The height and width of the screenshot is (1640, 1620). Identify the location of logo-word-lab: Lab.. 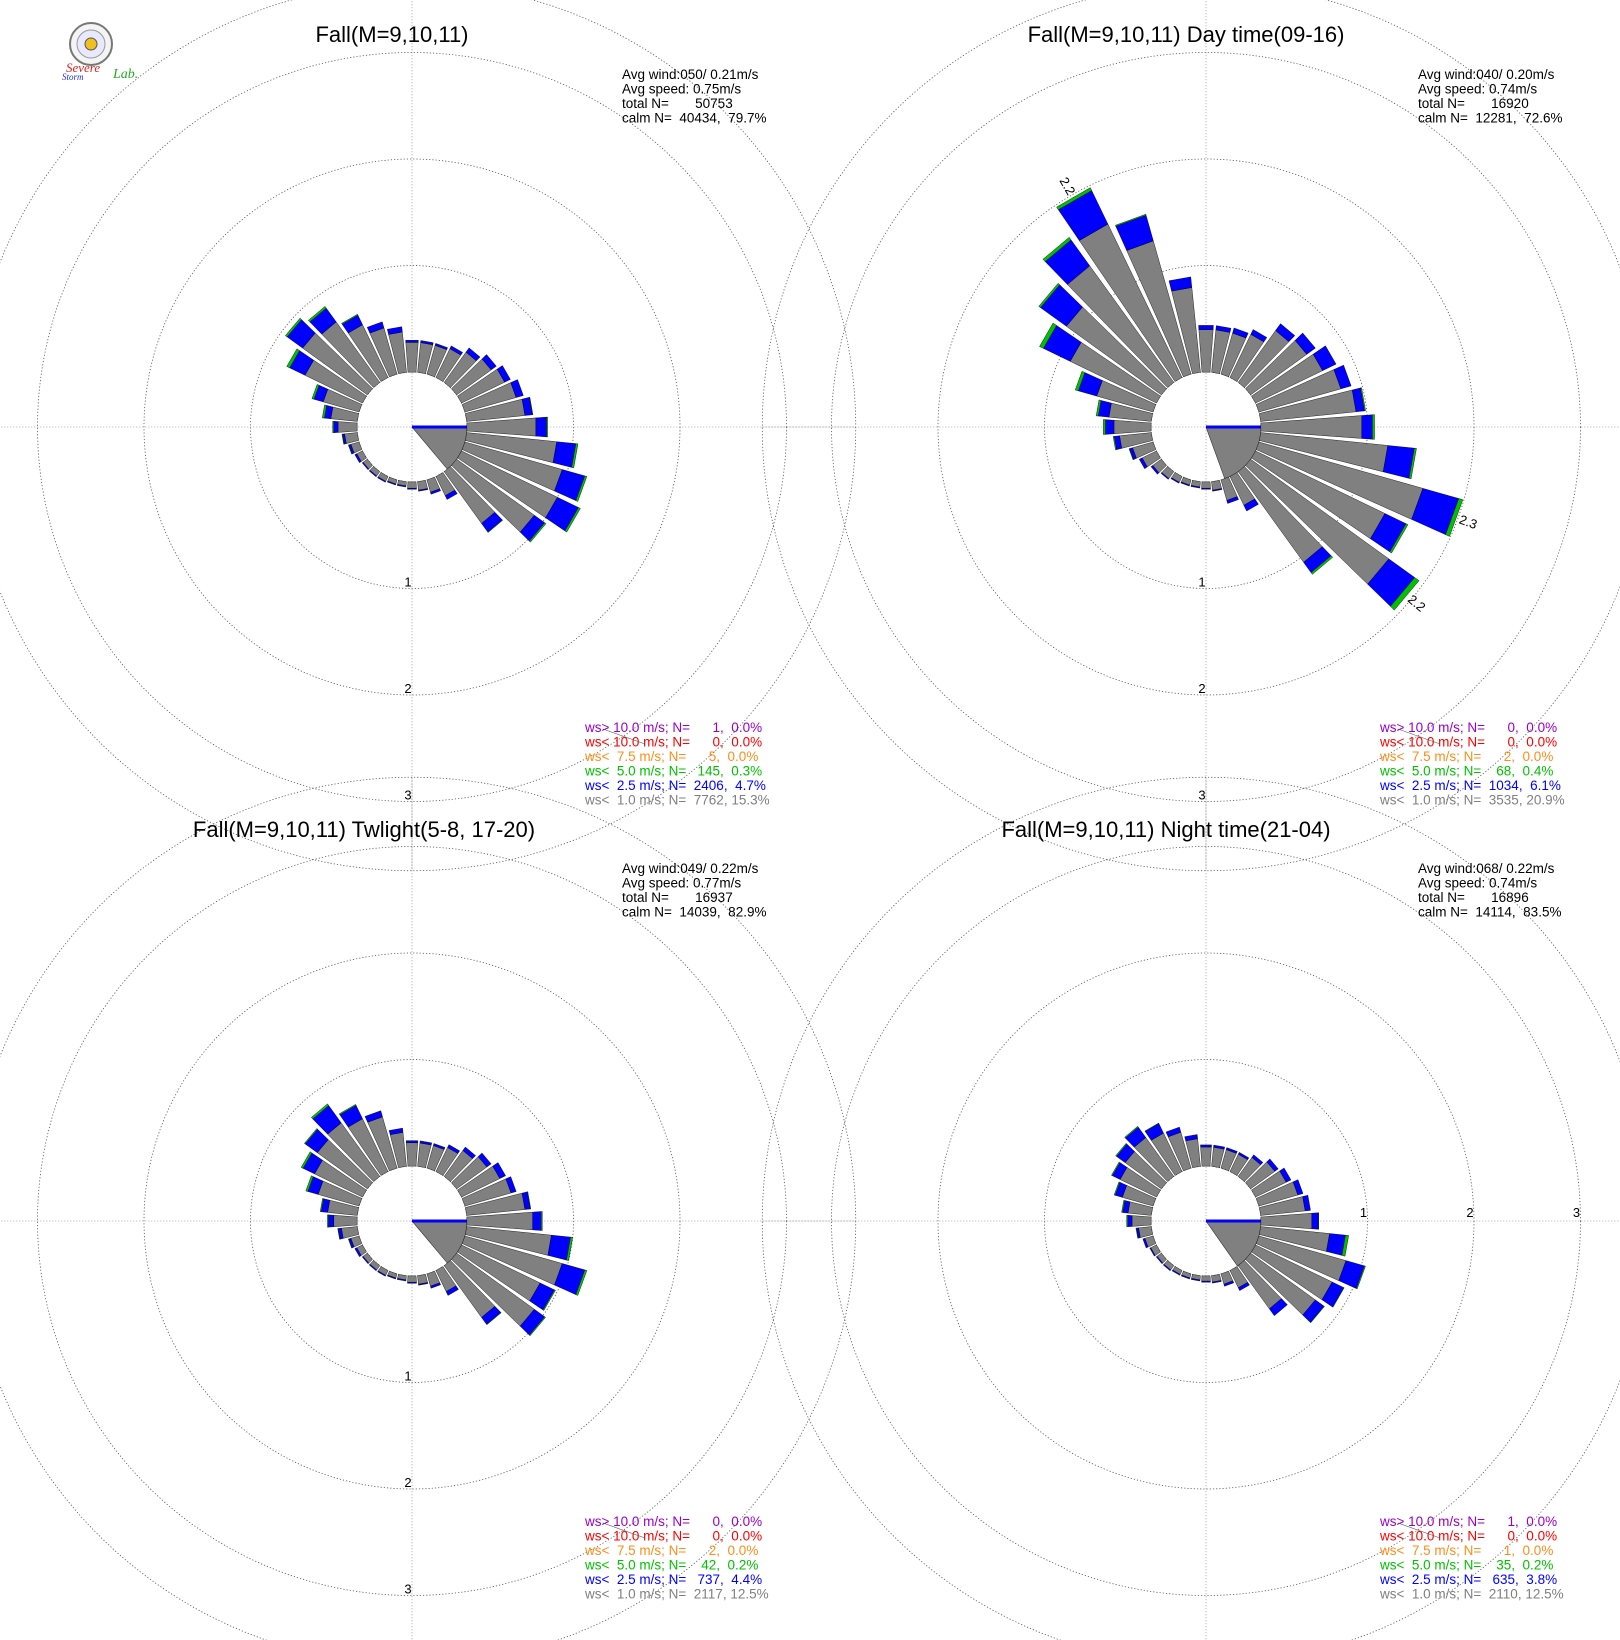
(125, 74).